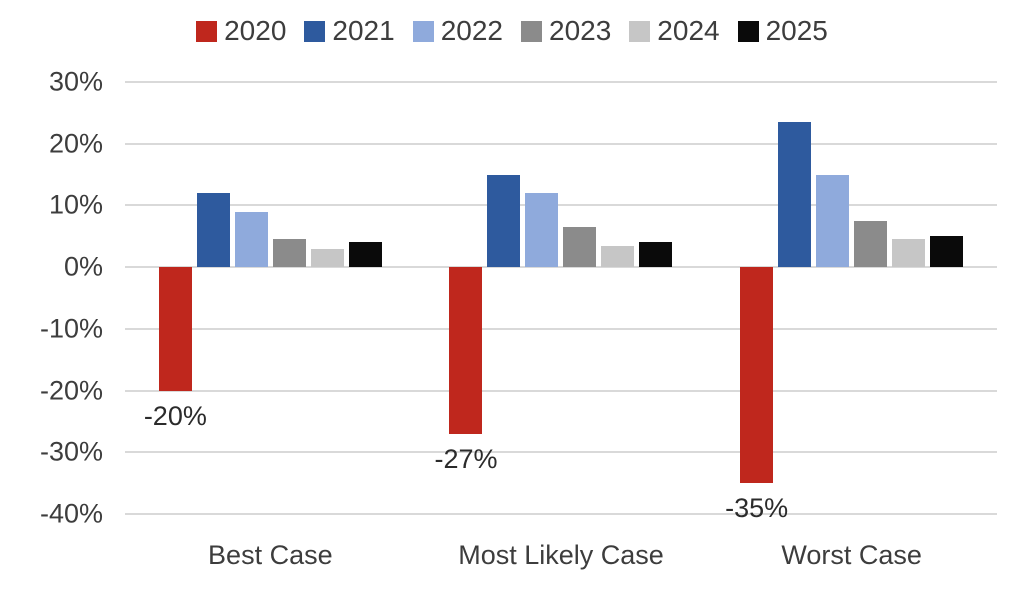 The width and height of the screenshot is (1024, 594). I want to click on y-axis: 30% 20% 10% 0% -10% -20% -30% -40%, so click(51, 297).